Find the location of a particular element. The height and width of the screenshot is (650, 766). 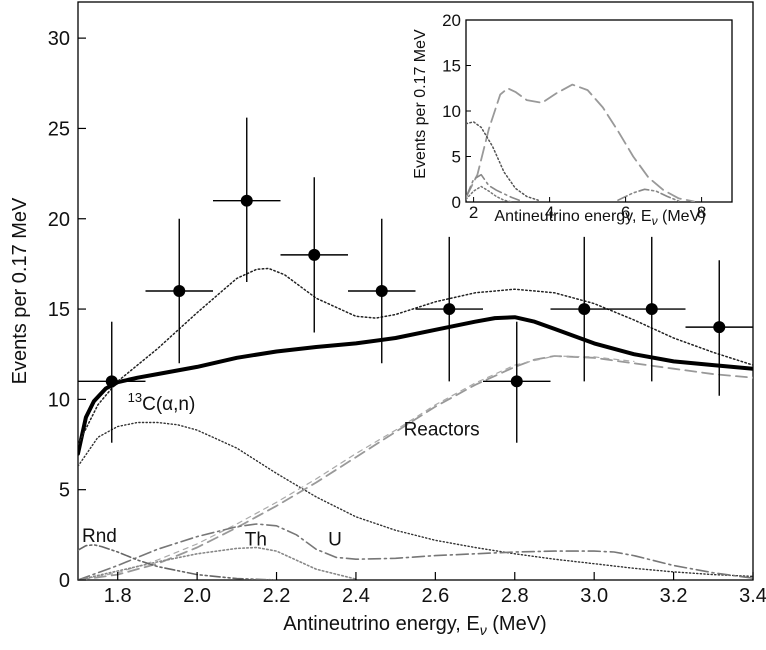

main-y-axis-title: Events per 0.17 MeV is located at coordinates (20, 290).